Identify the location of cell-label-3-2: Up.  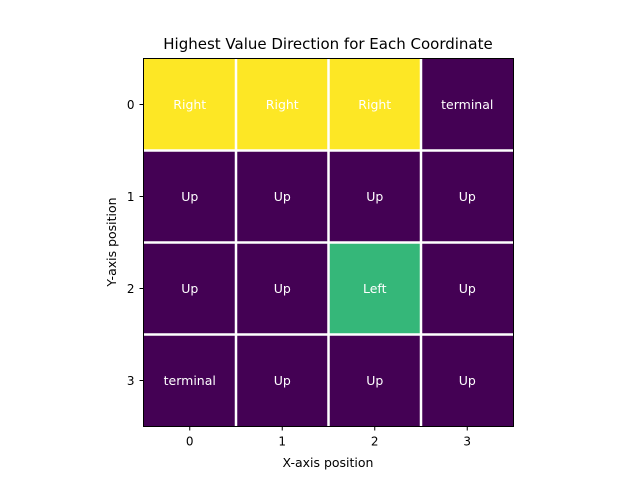
(374, 380).